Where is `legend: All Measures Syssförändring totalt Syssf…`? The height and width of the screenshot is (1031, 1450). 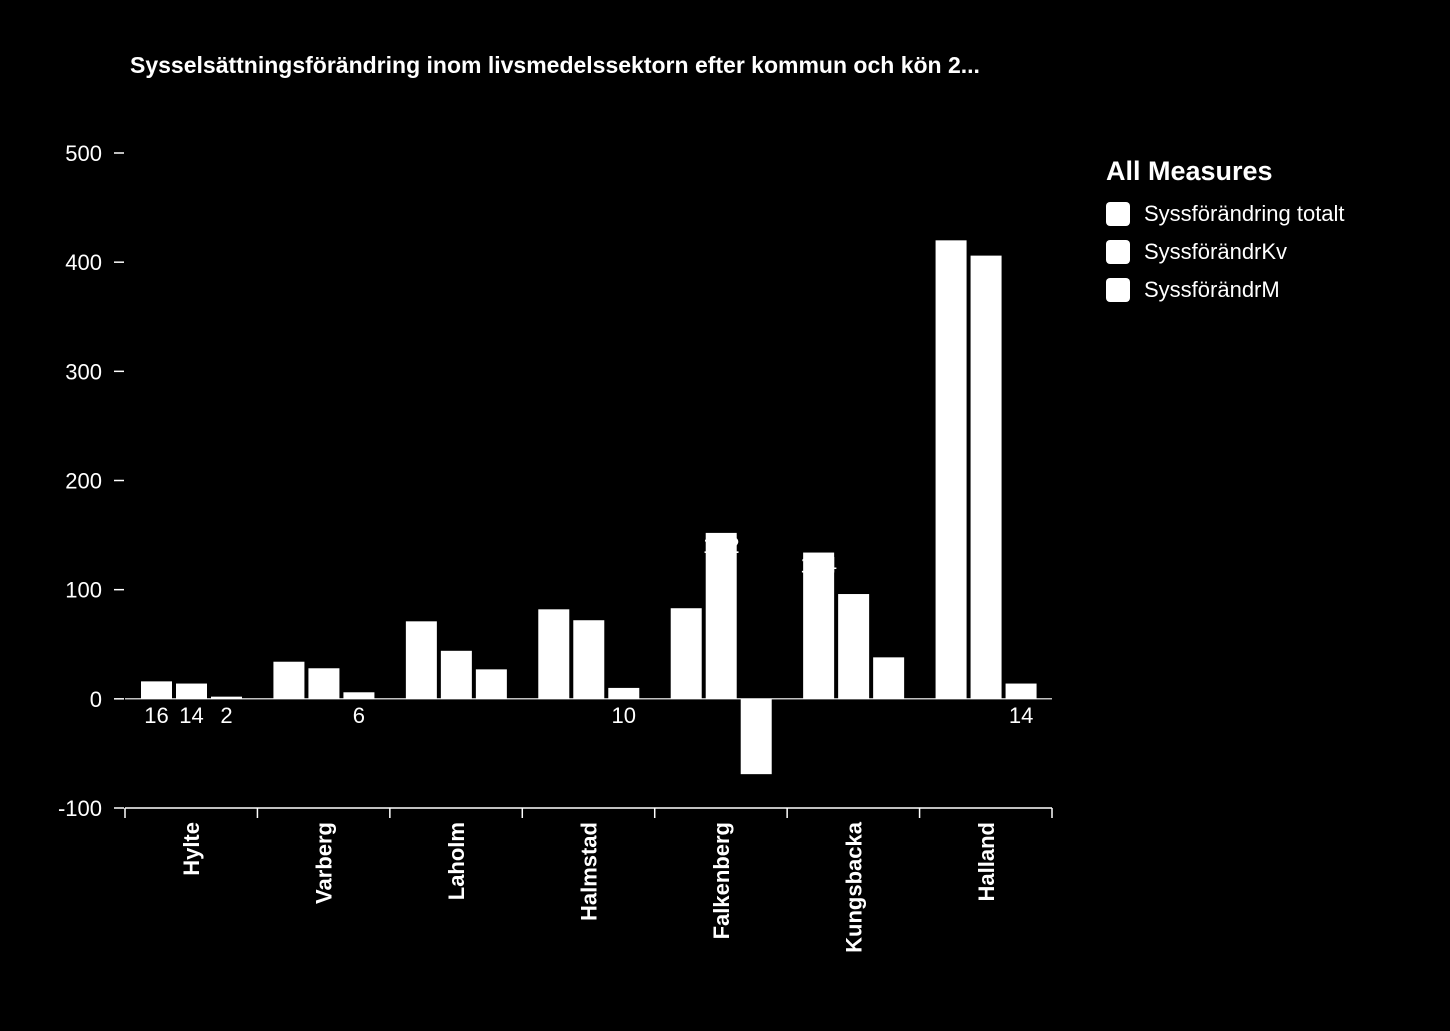
legend: All Measures Syssförändring totalt Syssf… is located at coordinates (1225, 232).